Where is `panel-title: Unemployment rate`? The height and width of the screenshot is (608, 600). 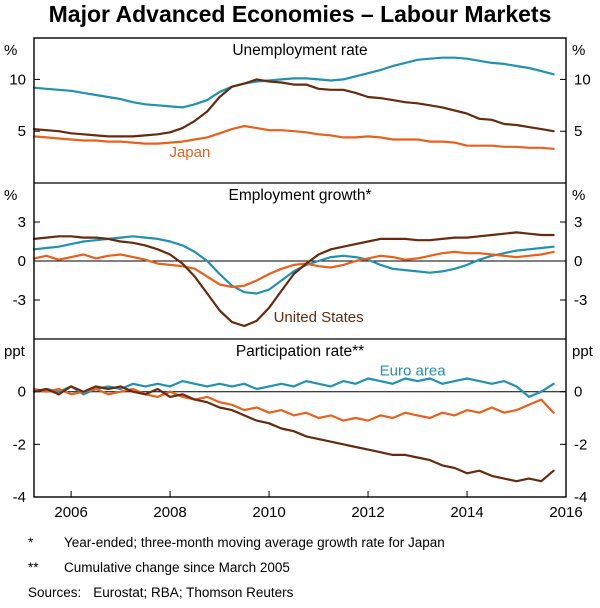
panel-title: Unemployment rate is located at coordinates (299, 50).